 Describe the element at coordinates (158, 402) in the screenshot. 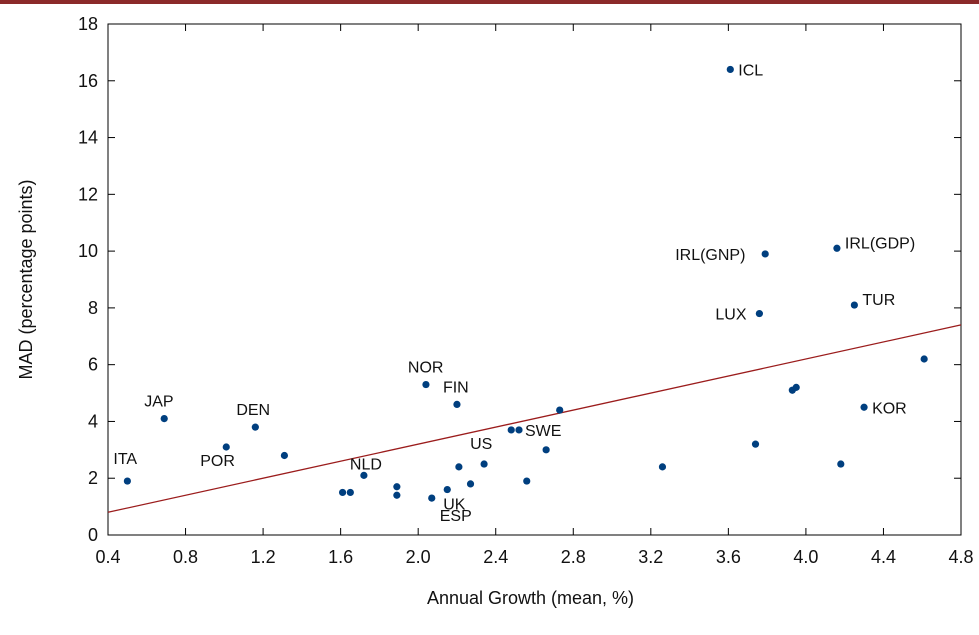

I see `point-label: JAP` at that location.